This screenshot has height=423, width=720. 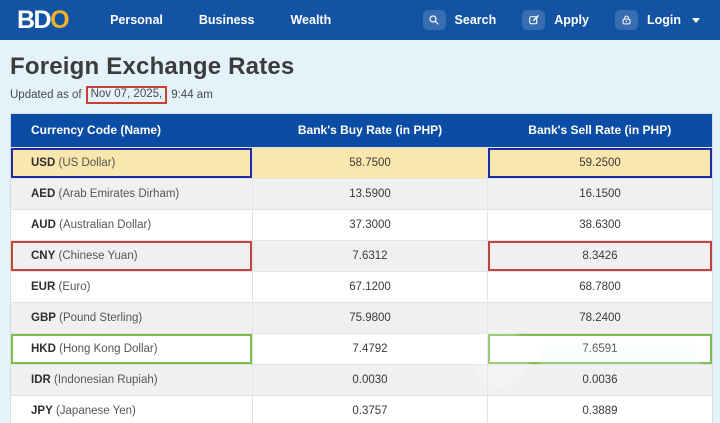 I want to click on sell-rate: 0.0036, so click(x=600, y=379).